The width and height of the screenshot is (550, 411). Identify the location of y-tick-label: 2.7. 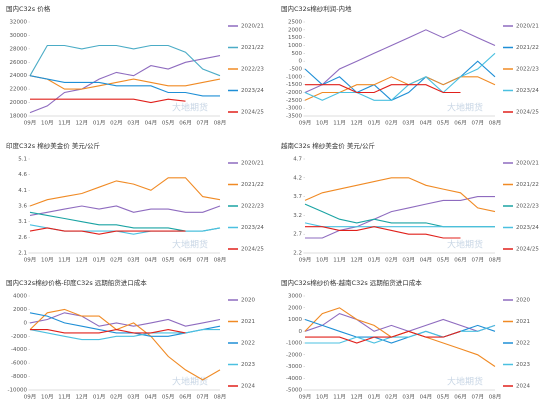
(297, 235).